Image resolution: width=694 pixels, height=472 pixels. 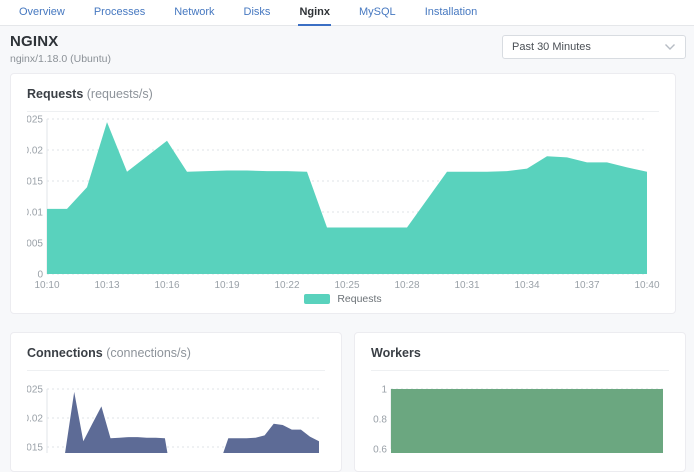 I want to click on workers-card: Workers 0.6 0.8 1, so click(x=520, y=402).